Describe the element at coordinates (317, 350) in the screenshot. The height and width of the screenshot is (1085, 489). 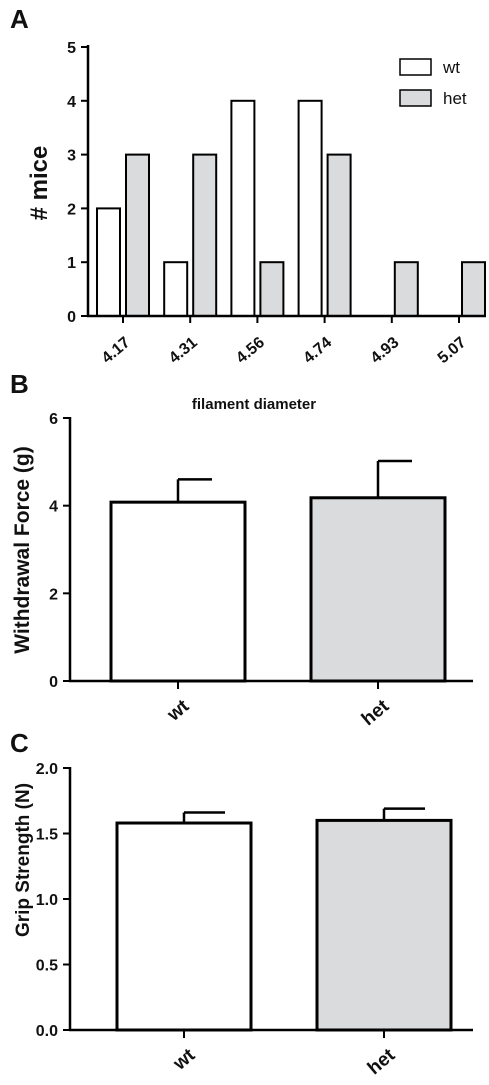
I see `x-tick-label: 4.74` at that location.